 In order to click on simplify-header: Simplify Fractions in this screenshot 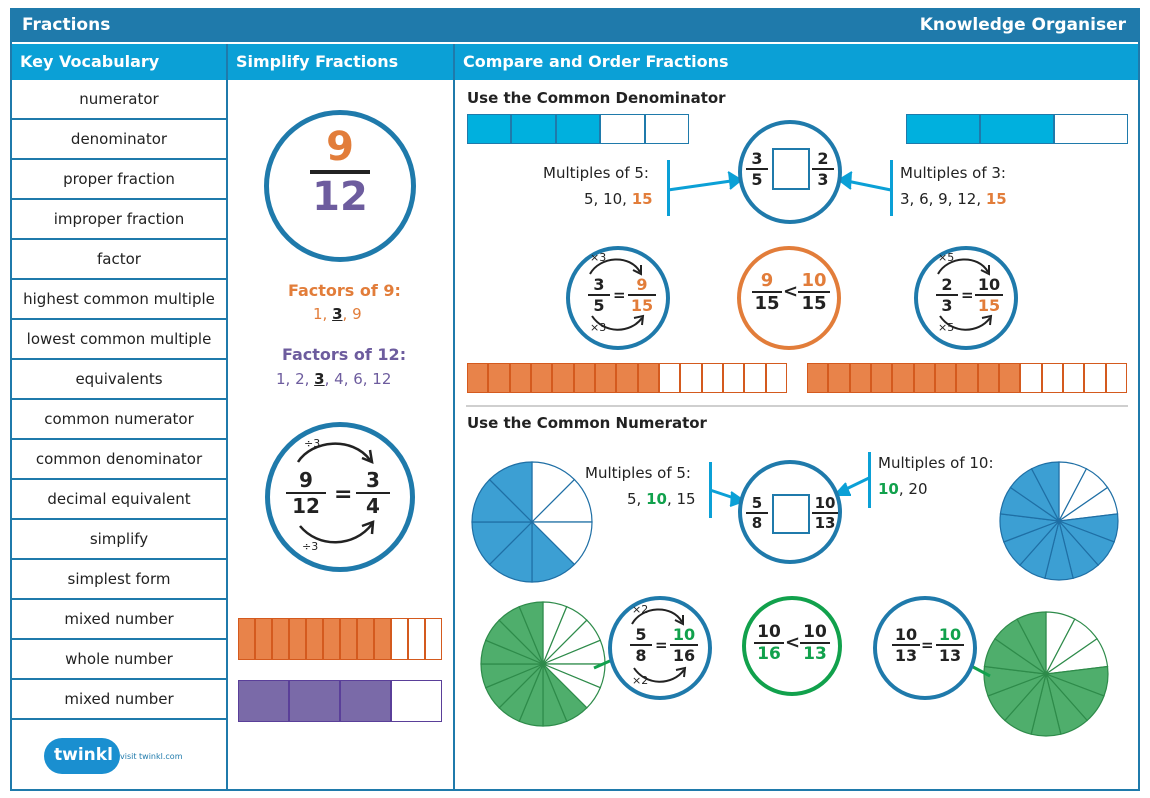, I will do `click(340, 62)`.